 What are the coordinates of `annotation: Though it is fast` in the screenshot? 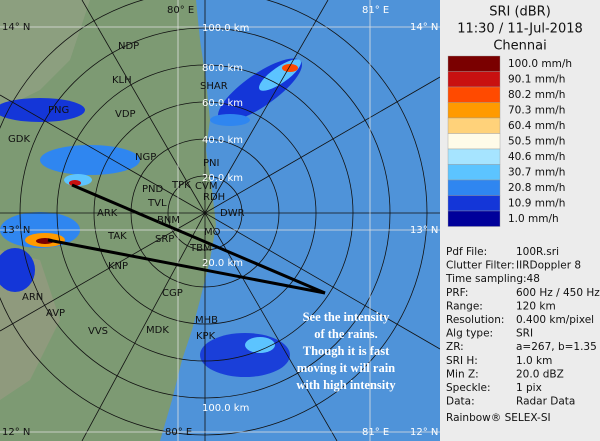 It's located at (346, 351).